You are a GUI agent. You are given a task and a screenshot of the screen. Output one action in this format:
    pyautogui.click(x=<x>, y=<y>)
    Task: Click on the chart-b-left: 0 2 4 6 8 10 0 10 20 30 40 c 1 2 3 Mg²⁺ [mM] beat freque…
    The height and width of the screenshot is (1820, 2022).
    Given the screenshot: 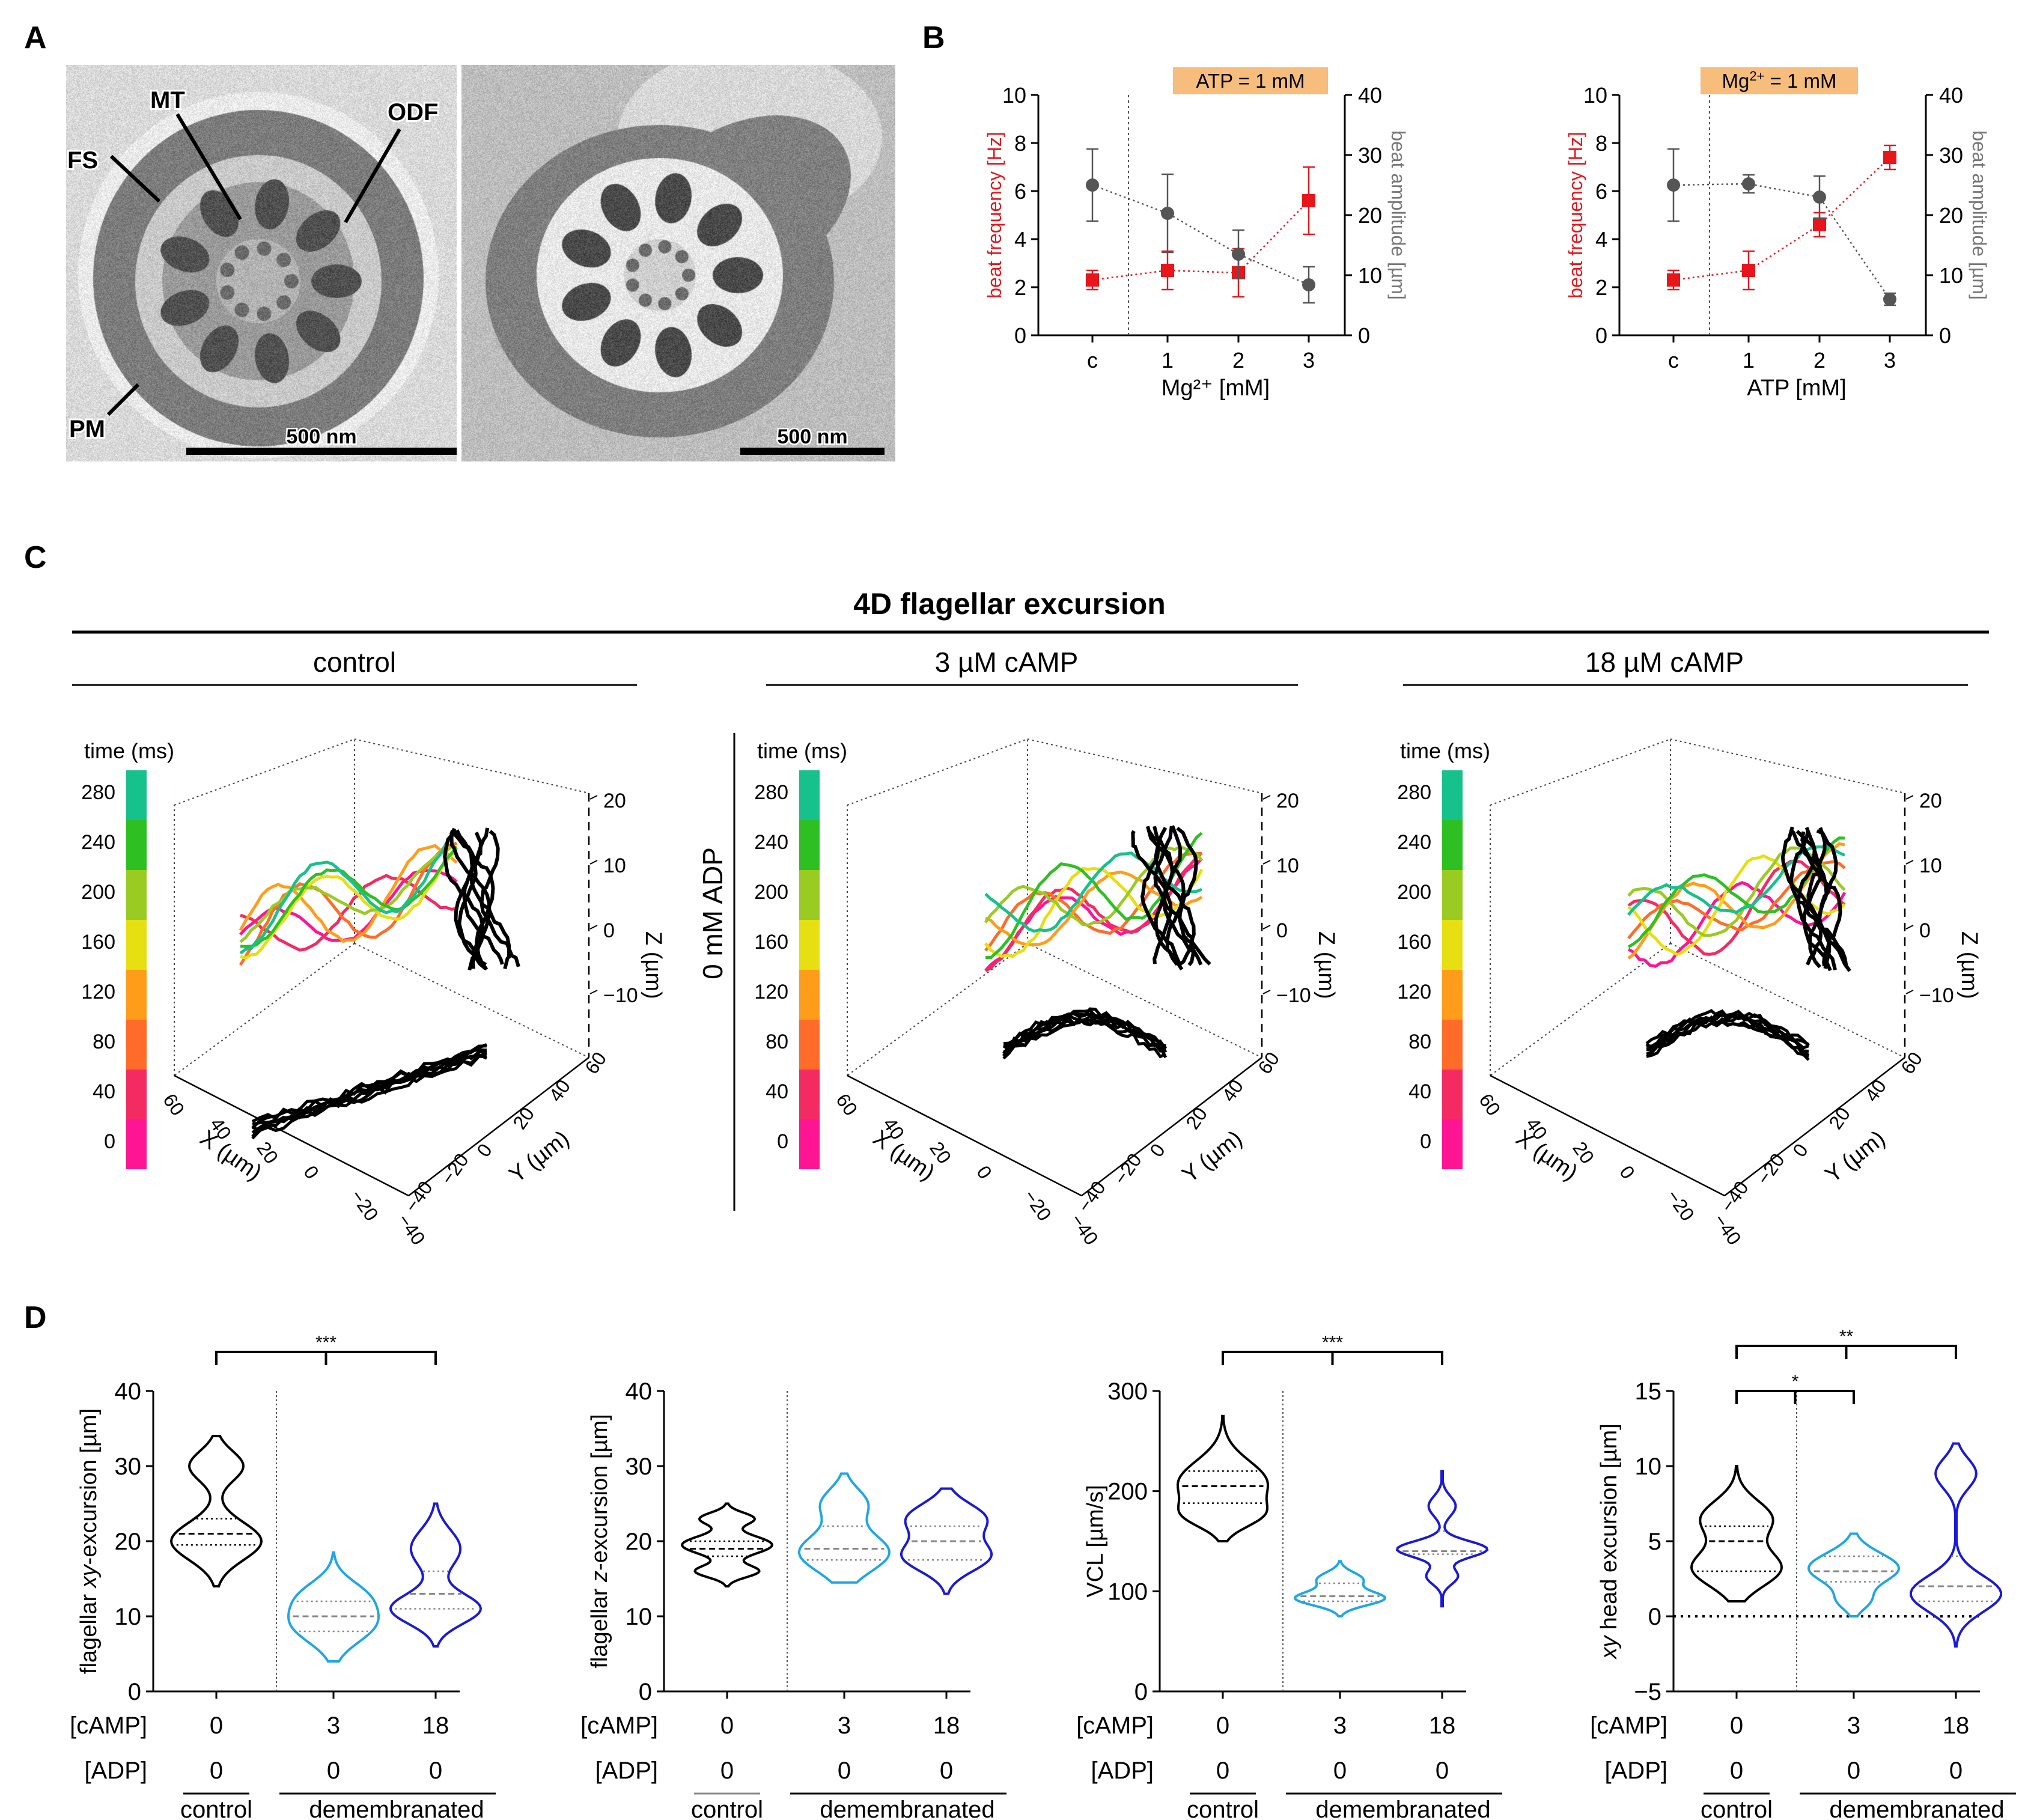 What is the action you would take?
    pyautogui.click(x=1196, y=242)
    